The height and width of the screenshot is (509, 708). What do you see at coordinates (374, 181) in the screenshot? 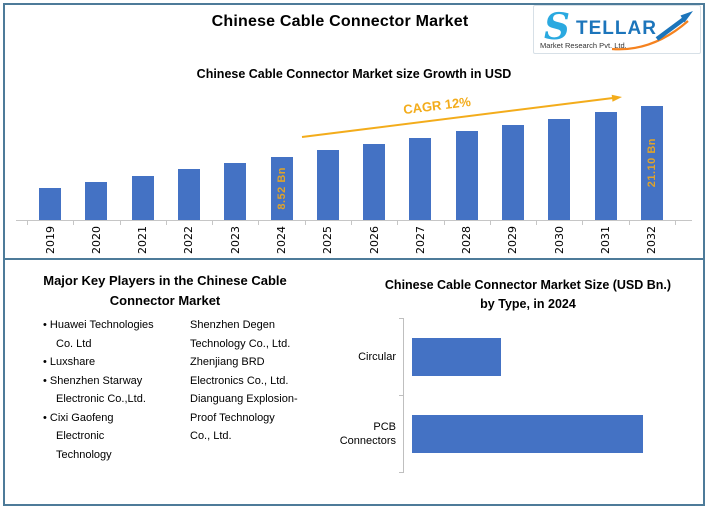
I see `growth-bar-2026` at bounding box center [374, 181].